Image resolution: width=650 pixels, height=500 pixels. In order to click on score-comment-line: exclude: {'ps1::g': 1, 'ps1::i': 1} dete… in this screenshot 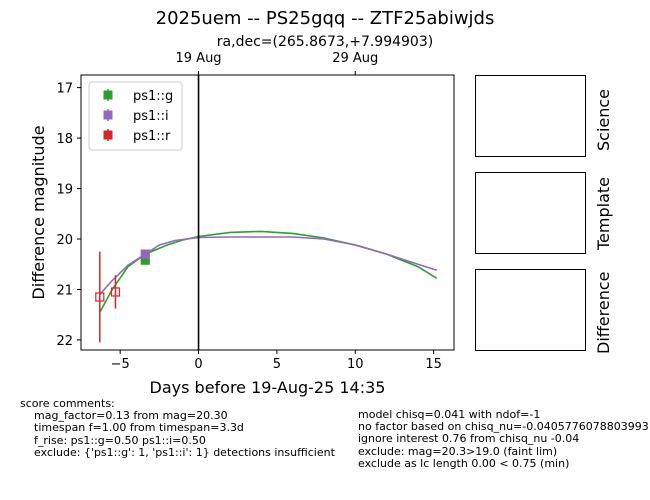, I will do `click(184, 452)`.